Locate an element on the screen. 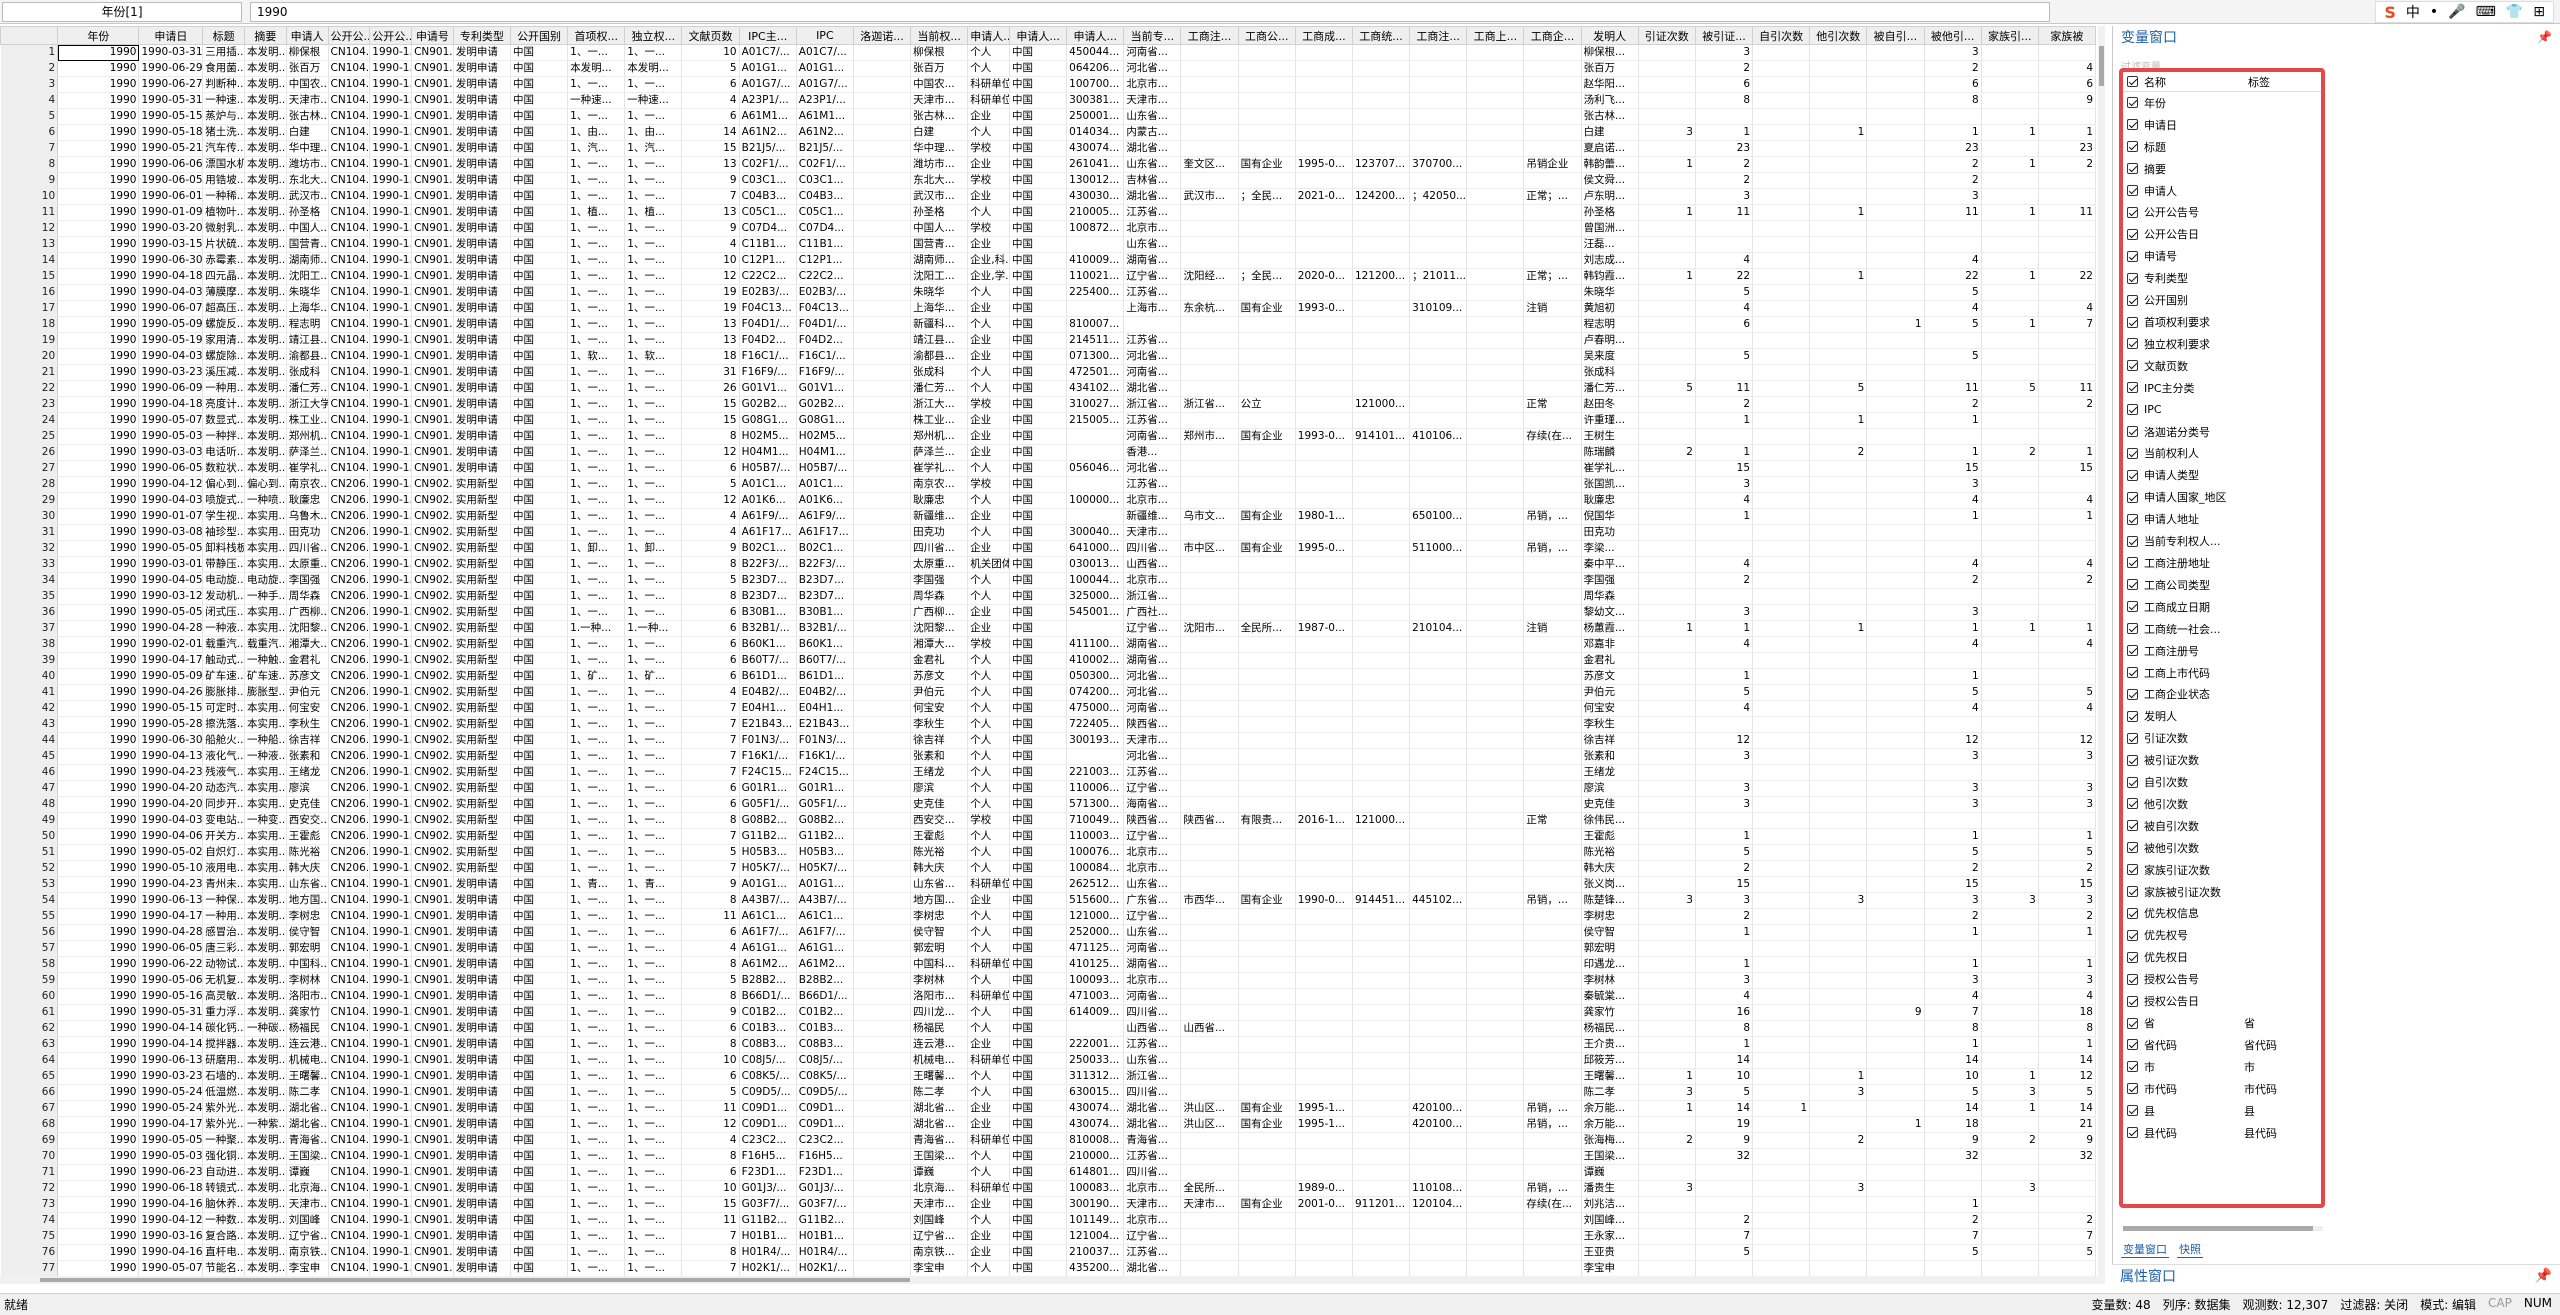 Image resolution: width=2560 pixels, height=1315 pixels. variable-item: 市代码 市代码 is located at coordinates (2222, 1089).